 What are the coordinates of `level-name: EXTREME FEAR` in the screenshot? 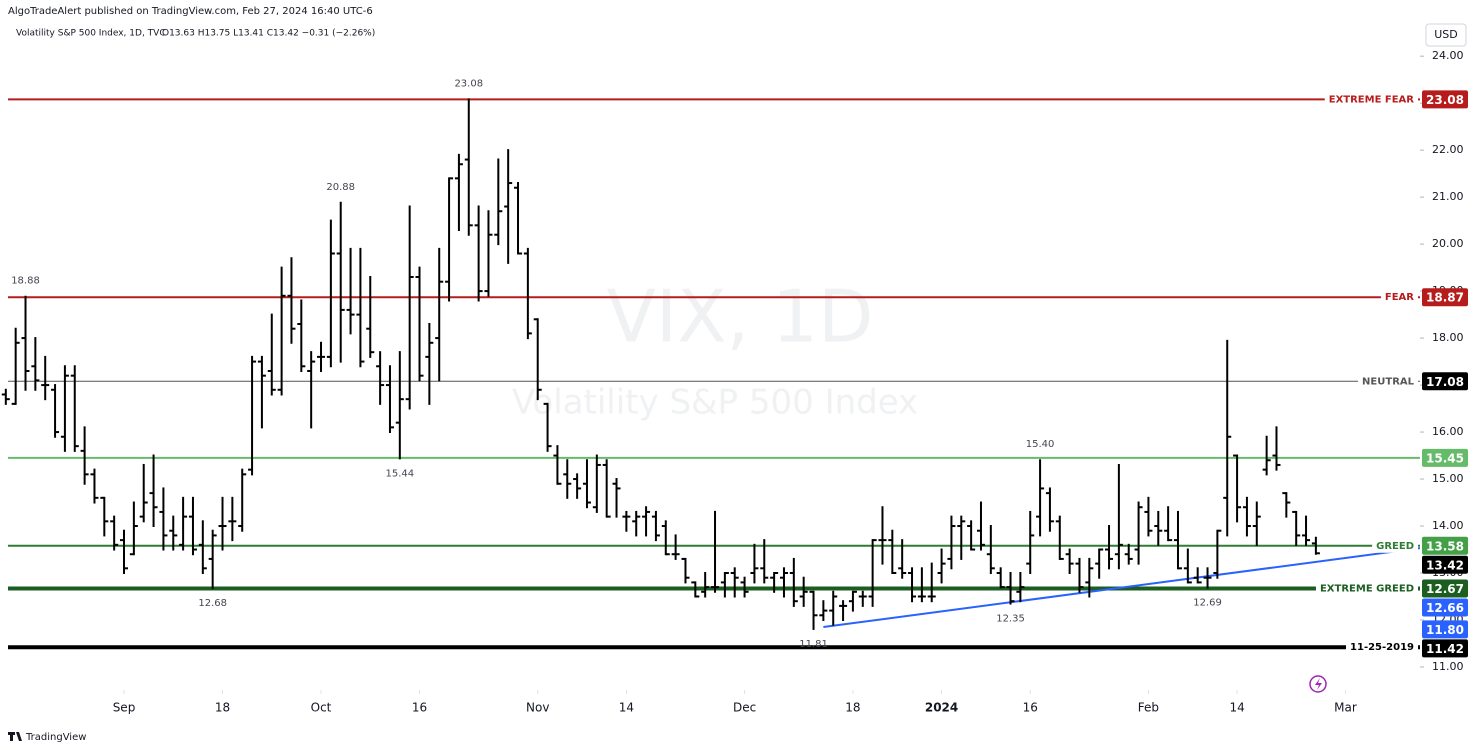 It's located at (1372, 99).